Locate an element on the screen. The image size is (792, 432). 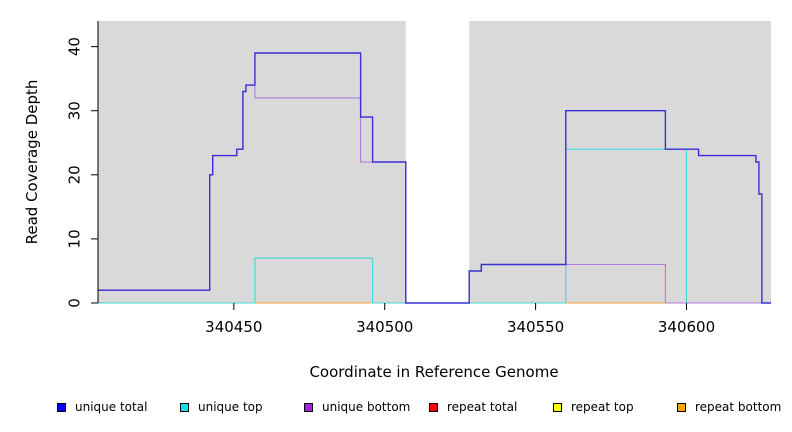
legend-label-repeat-total: repeat total is located at coordinates (482, 407).